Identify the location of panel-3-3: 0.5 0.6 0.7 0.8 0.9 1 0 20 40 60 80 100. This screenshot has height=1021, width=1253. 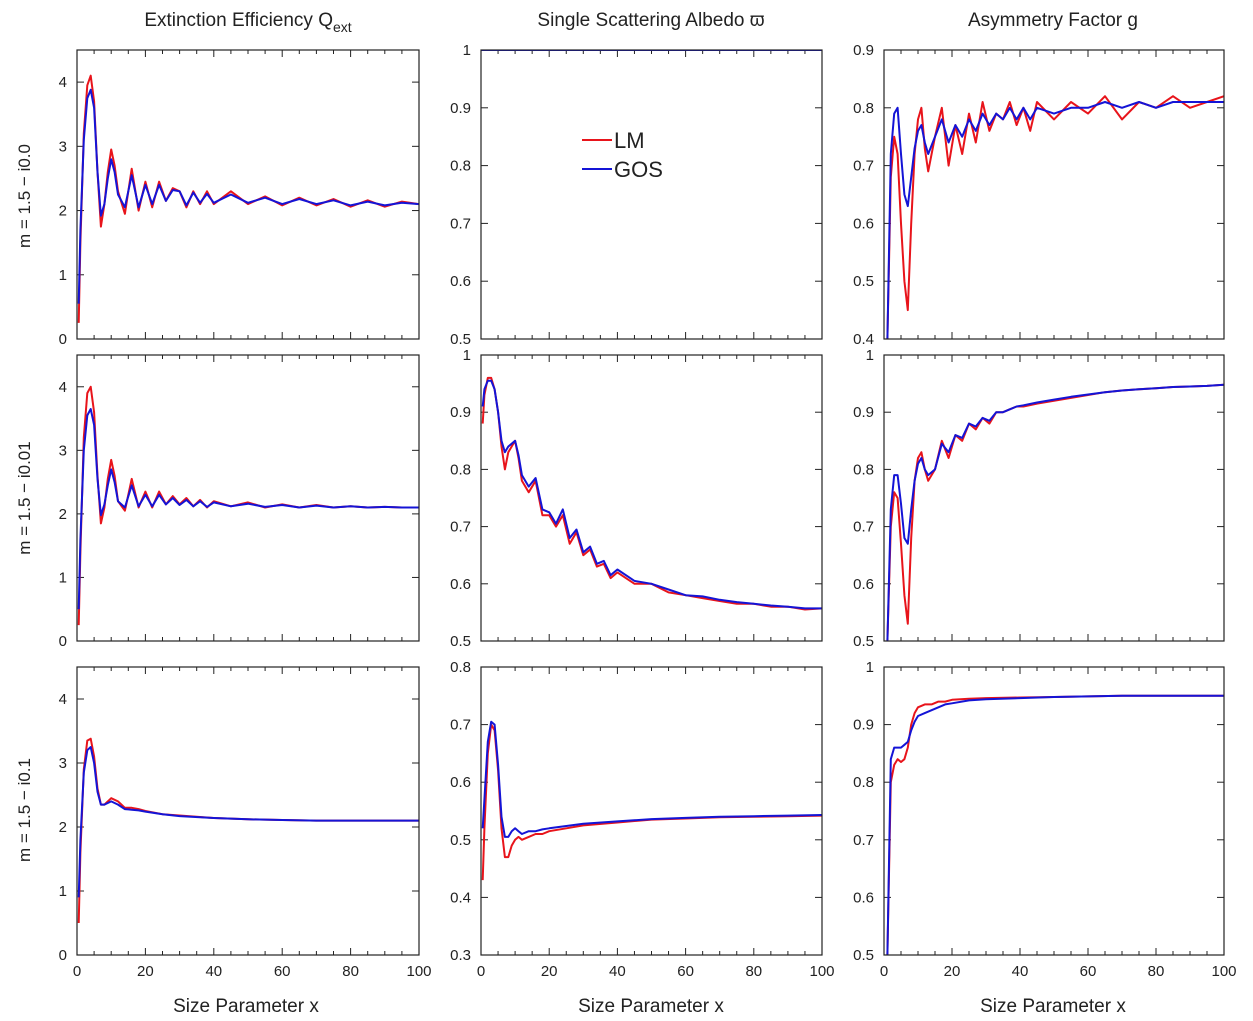
(1044, 819).